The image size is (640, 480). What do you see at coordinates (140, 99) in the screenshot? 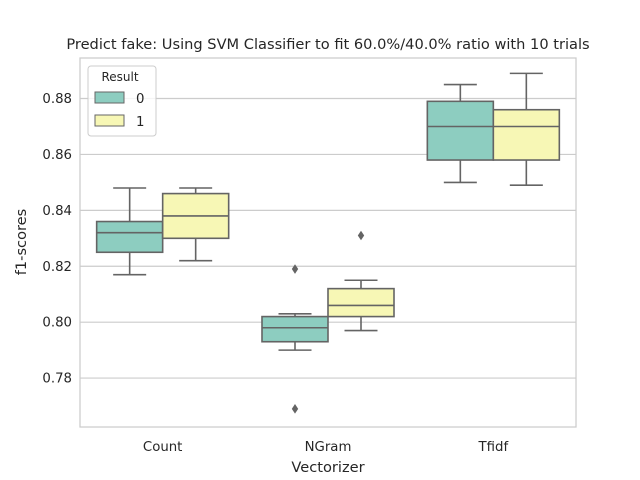
I see `legend-label-0: 0` at bounding box center [140, 99].